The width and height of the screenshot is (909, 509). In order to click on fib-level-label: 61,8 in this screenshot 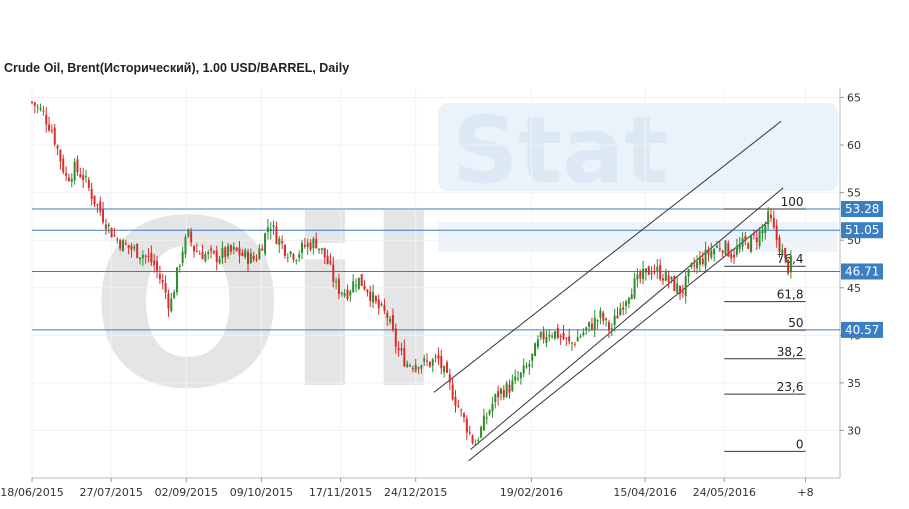, I will do `click(790, 295)`.